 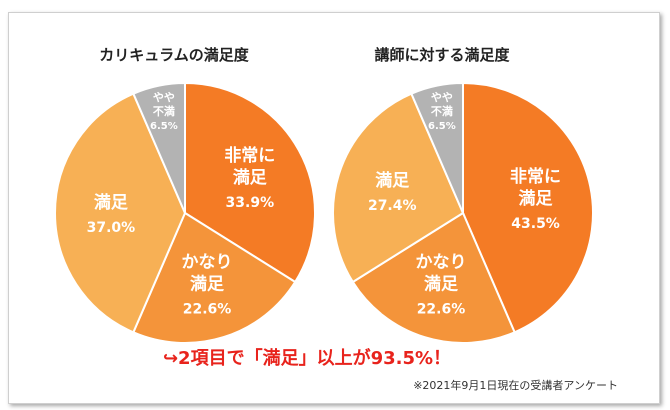 I want to click on chart-title-instructor: 講師に対する満足度, so click(x=442, y=55).